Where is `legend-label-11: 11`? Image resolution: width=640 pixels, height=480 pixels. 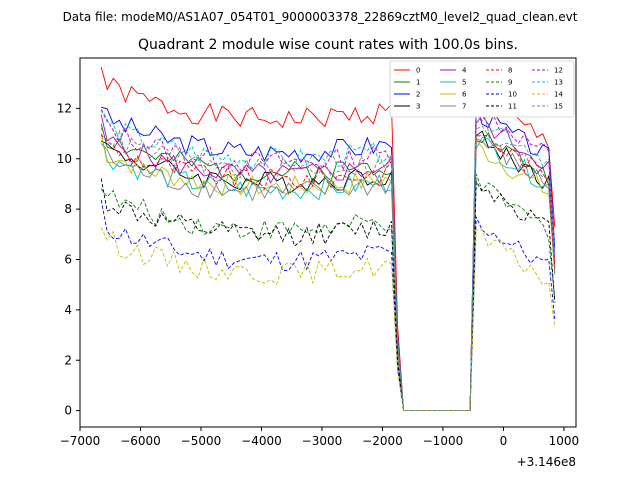 legend-label-11: 11 is located at coordinates (512, 107).